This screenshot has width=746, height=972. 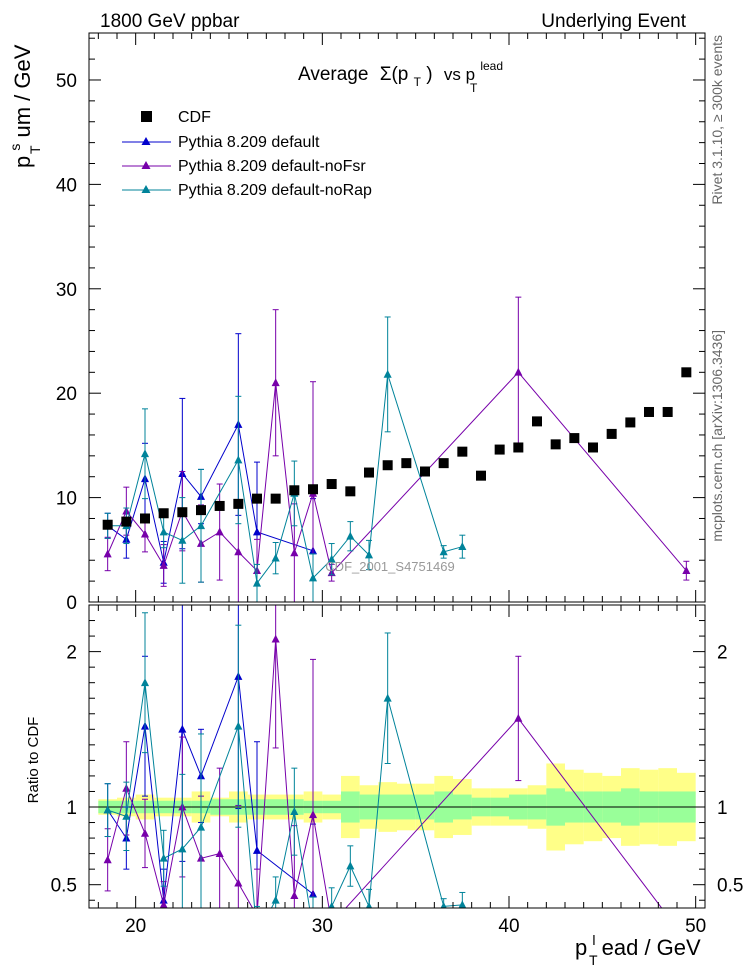 I want to click on y-tick-label: 30, so click(x=66, y=290).